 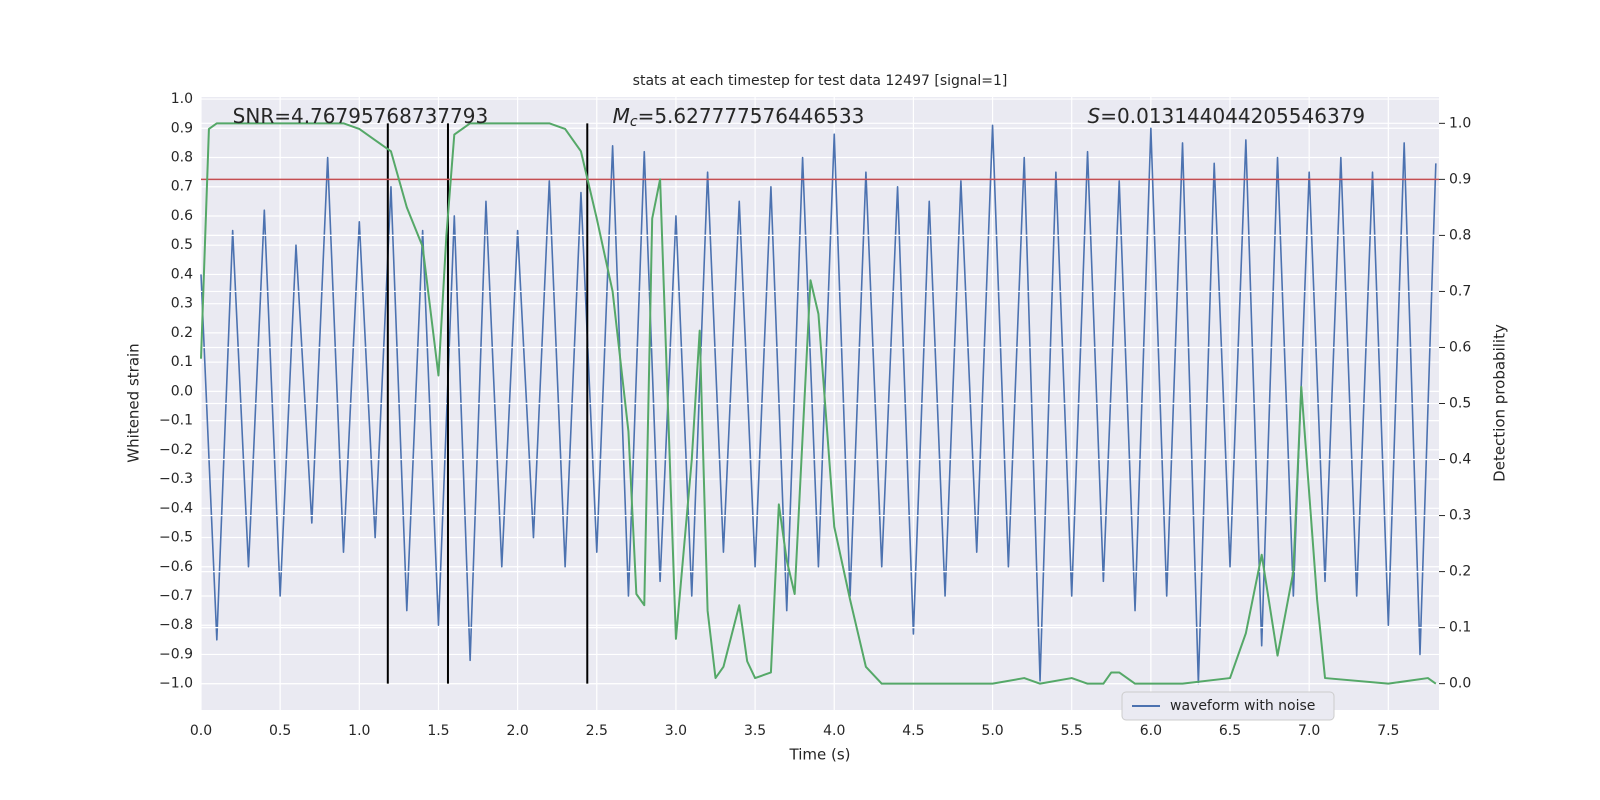 I want to click on y-tick-label: −1.0, so click(x=176, y=684).